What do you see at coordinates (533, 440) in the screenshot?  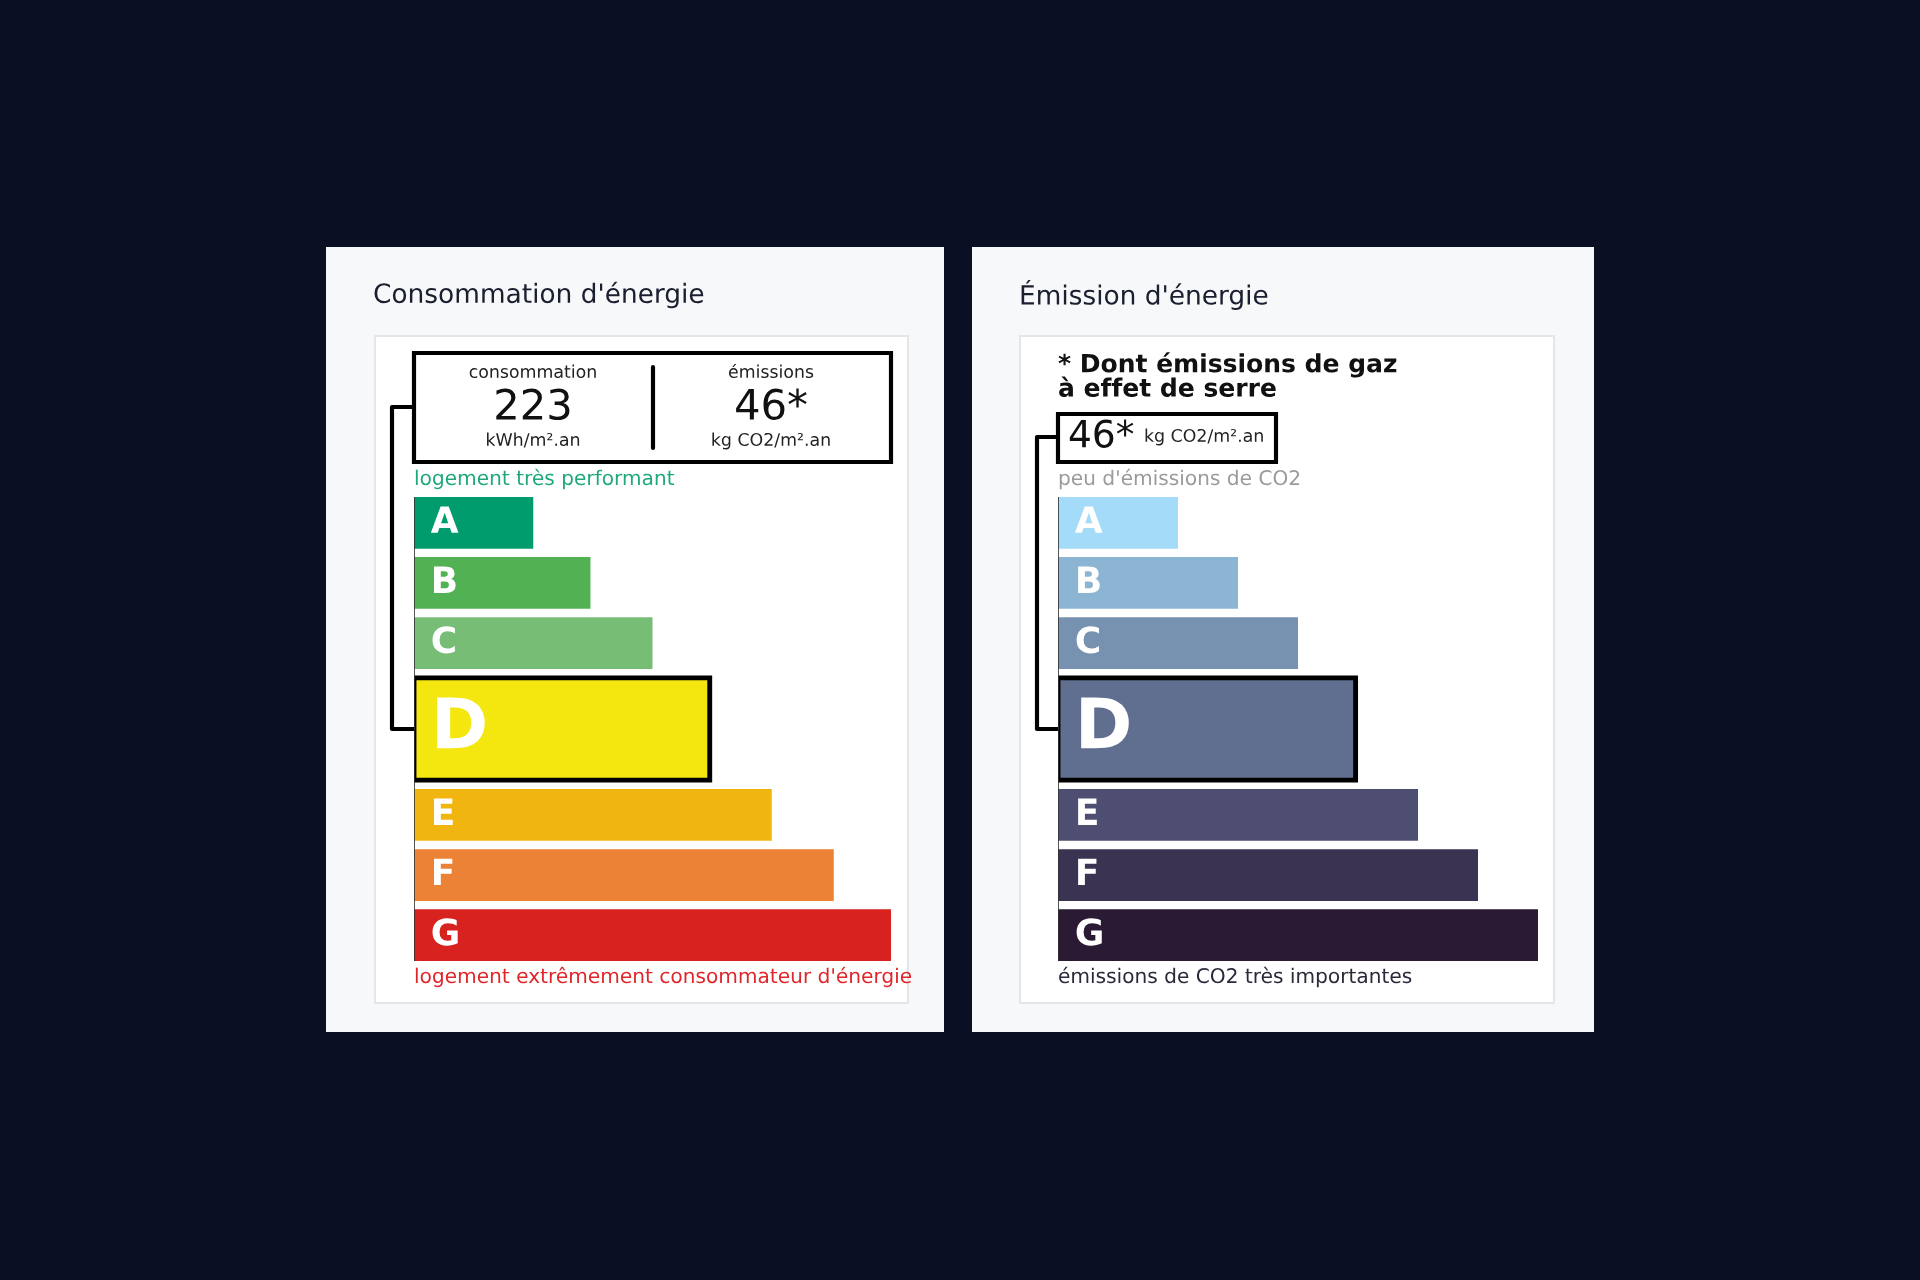 I see `text: kWh/m².an` at bounding box center [533, 440].